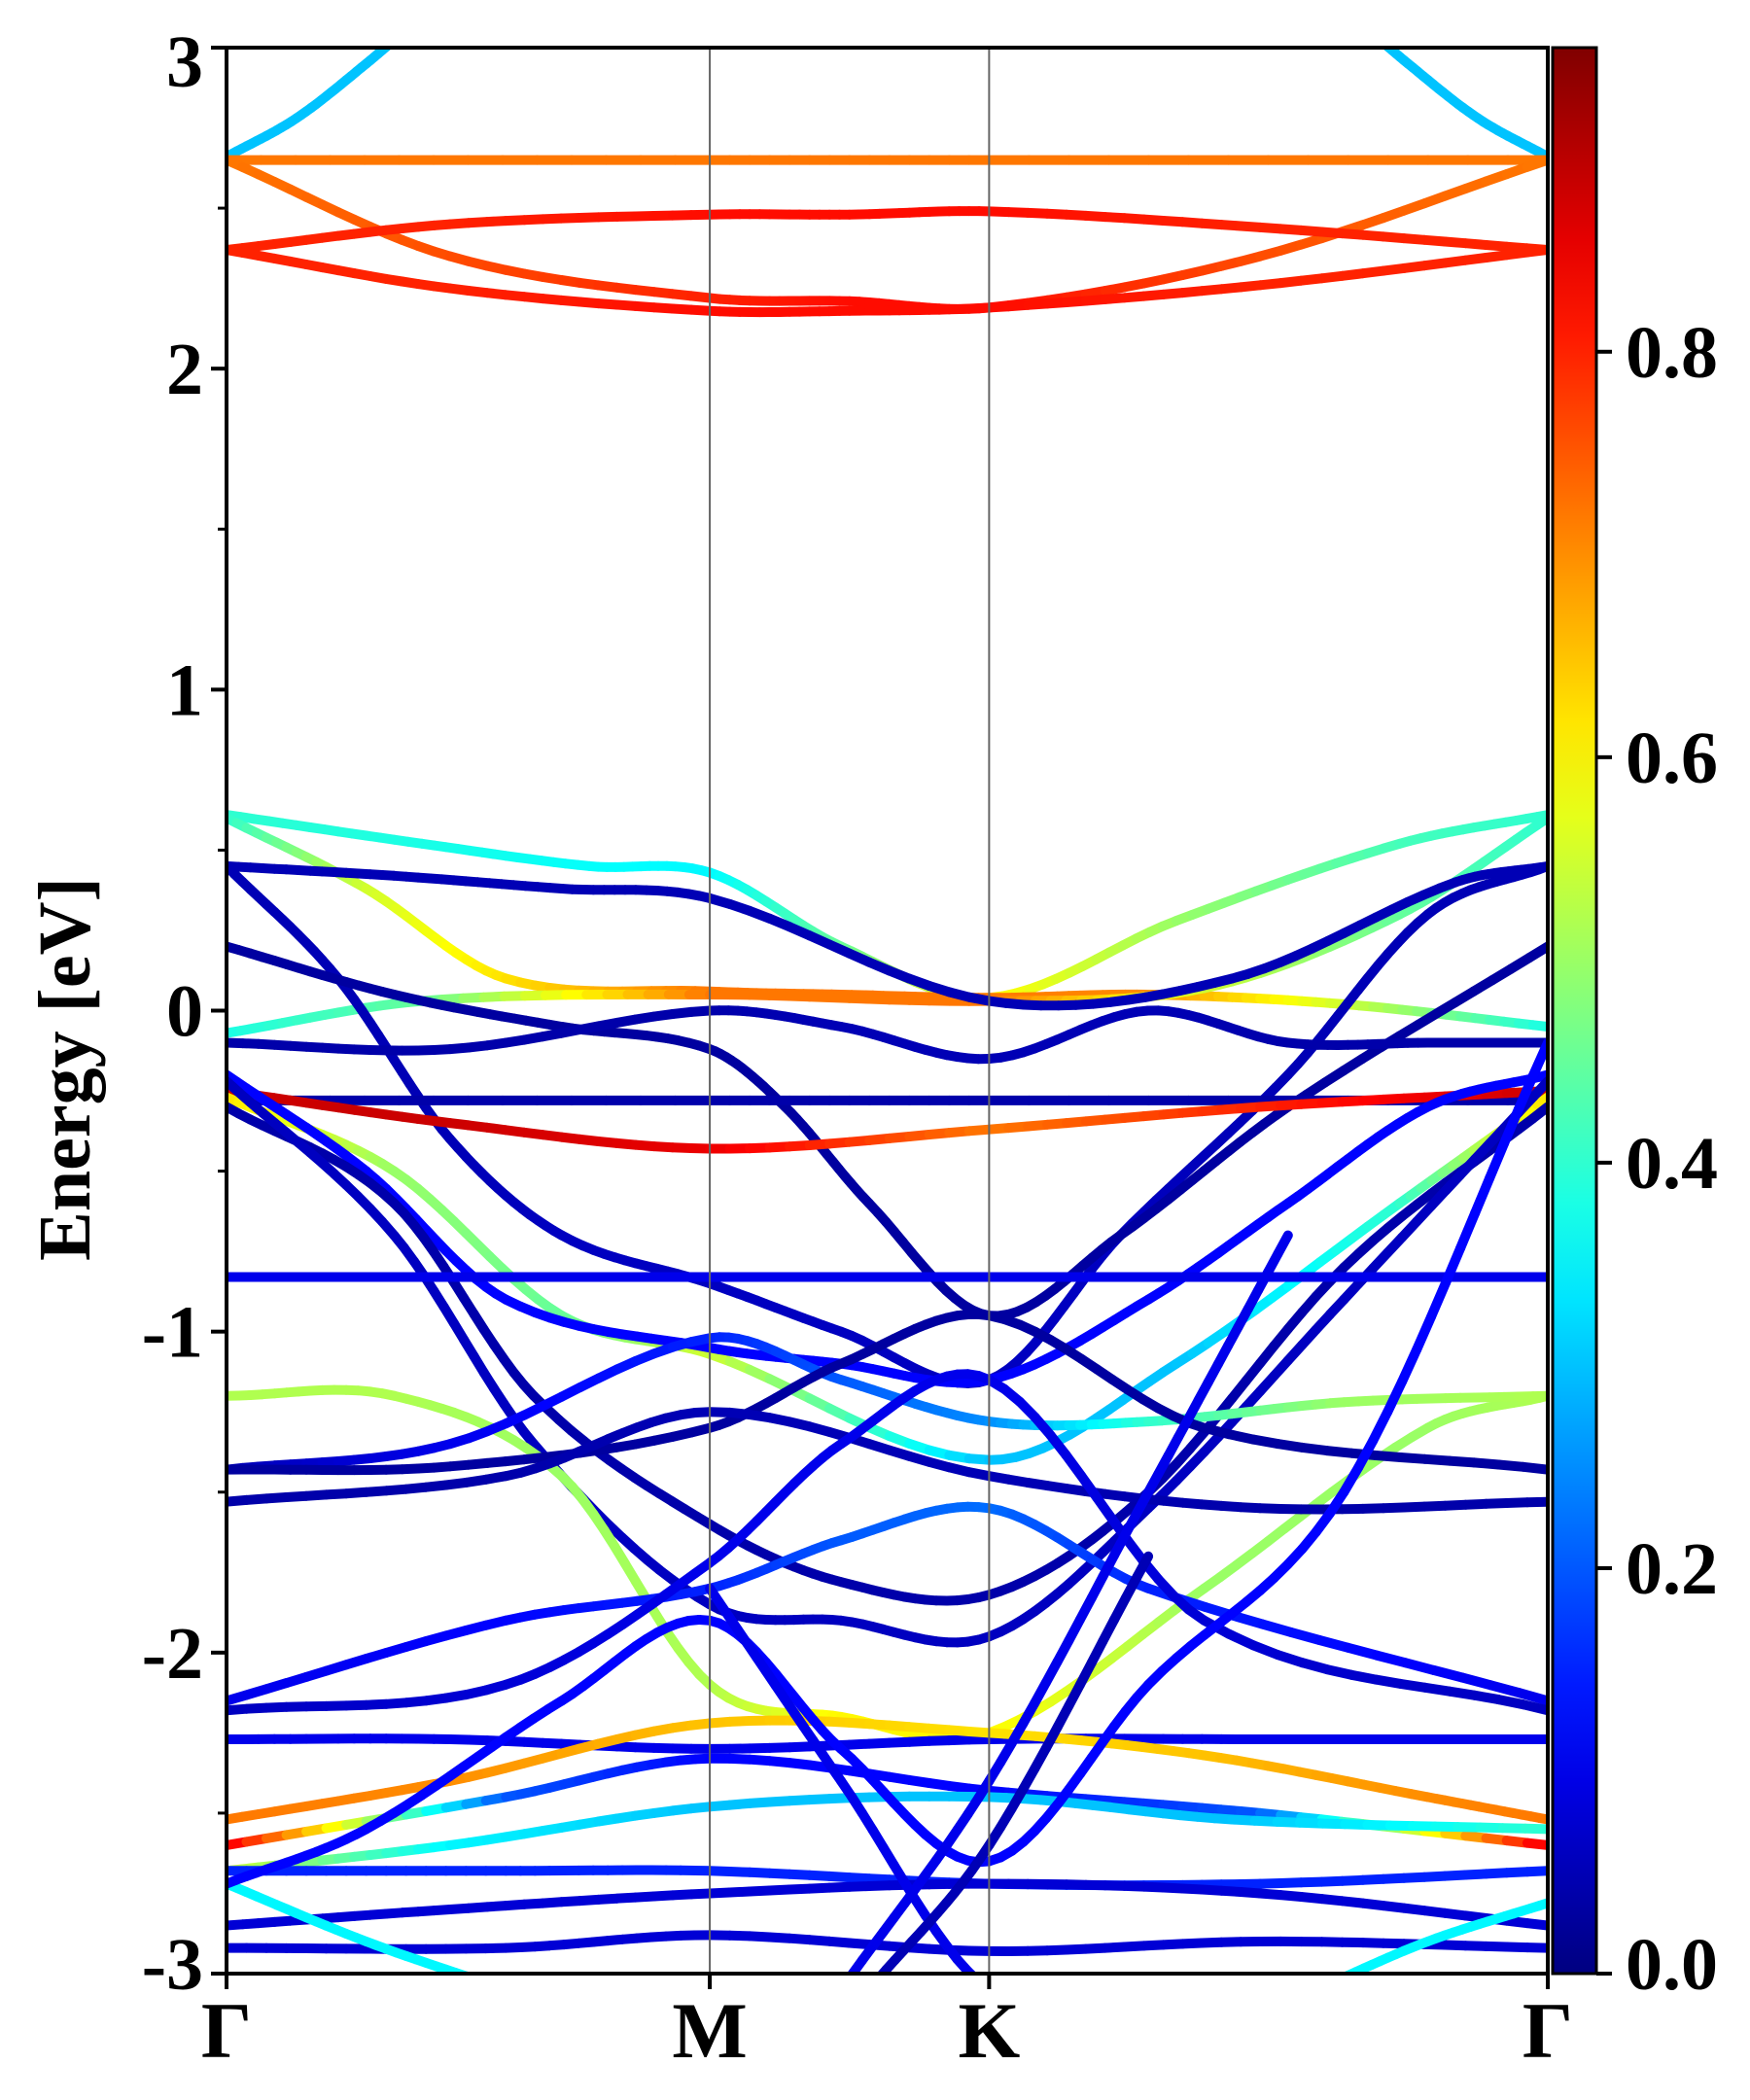 The height and width of the screenshot is (2100, 1750). Describe the element at coordinates (989, 2030) in the screenshot. I see `x-tick-label: K` at that location.